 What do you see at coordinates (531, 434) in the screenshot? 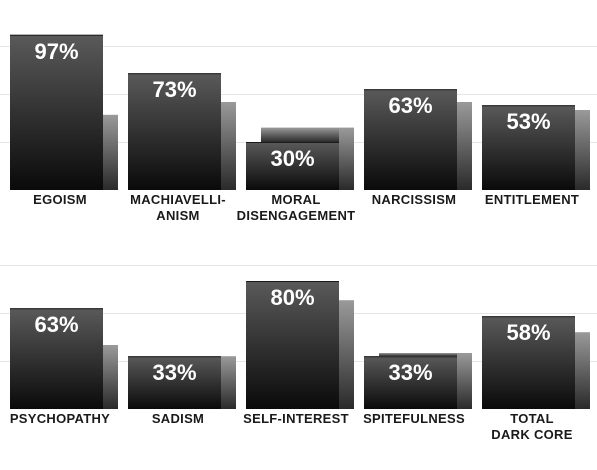
I see `category-label-row2-5-line2: DARK CORE` at bounding box center [531, 434].